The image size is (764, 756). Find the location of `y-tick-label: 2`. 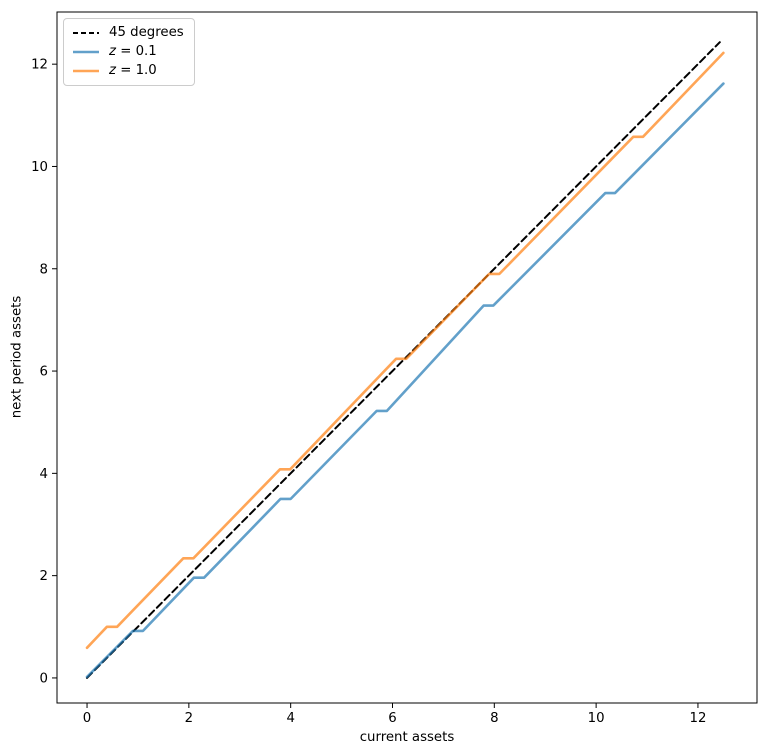

y-tick-label: 2 is located at coordinates (44, 576).